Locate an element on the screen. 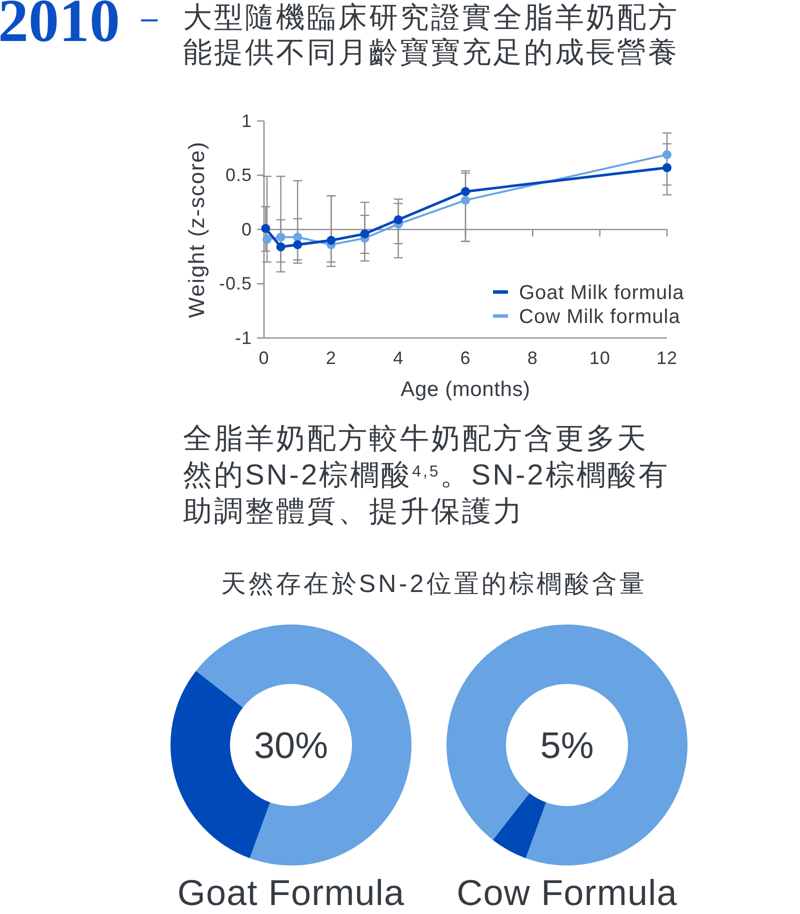 This screenshot has width=800, height=914. x-tick-label: 2 is located at coordinates (331, 358).